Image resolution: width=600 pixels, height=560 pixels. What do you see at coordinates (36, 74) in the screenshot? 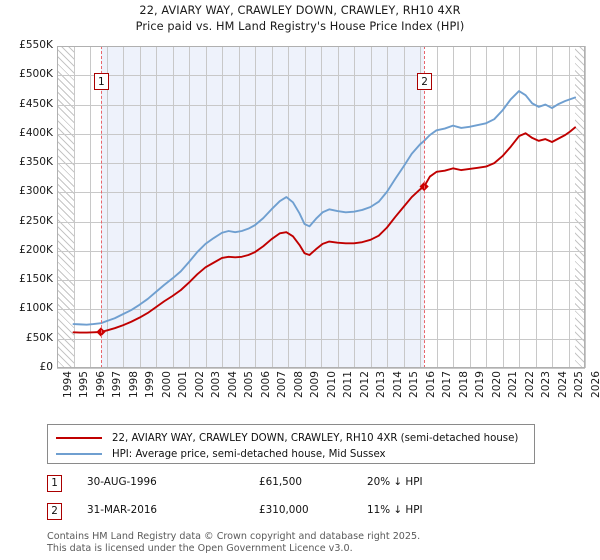
I see `y-tick-label: £500K` at bounding box center [36, 74].